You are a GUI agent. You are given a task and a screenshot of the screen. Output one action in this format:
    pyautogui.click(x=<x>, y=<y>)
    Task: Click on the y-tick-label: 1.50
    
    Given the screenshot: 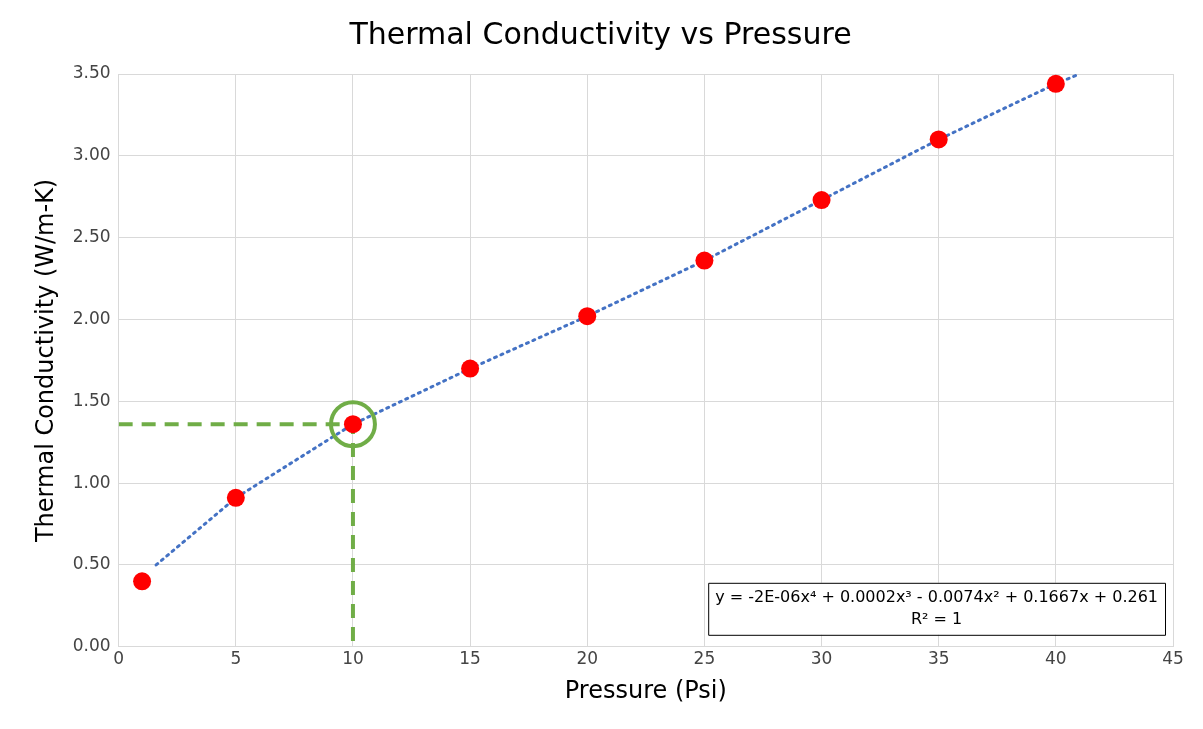 What is the action you would take?
    pyautogui.click(x=91, y=399)
    